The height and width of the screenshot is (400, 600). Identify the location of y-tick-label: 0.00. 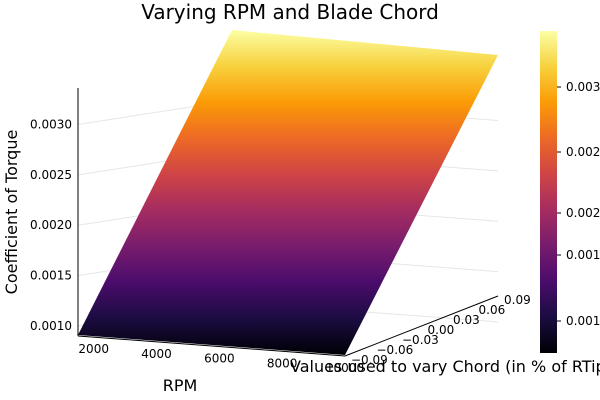
(441, 330).